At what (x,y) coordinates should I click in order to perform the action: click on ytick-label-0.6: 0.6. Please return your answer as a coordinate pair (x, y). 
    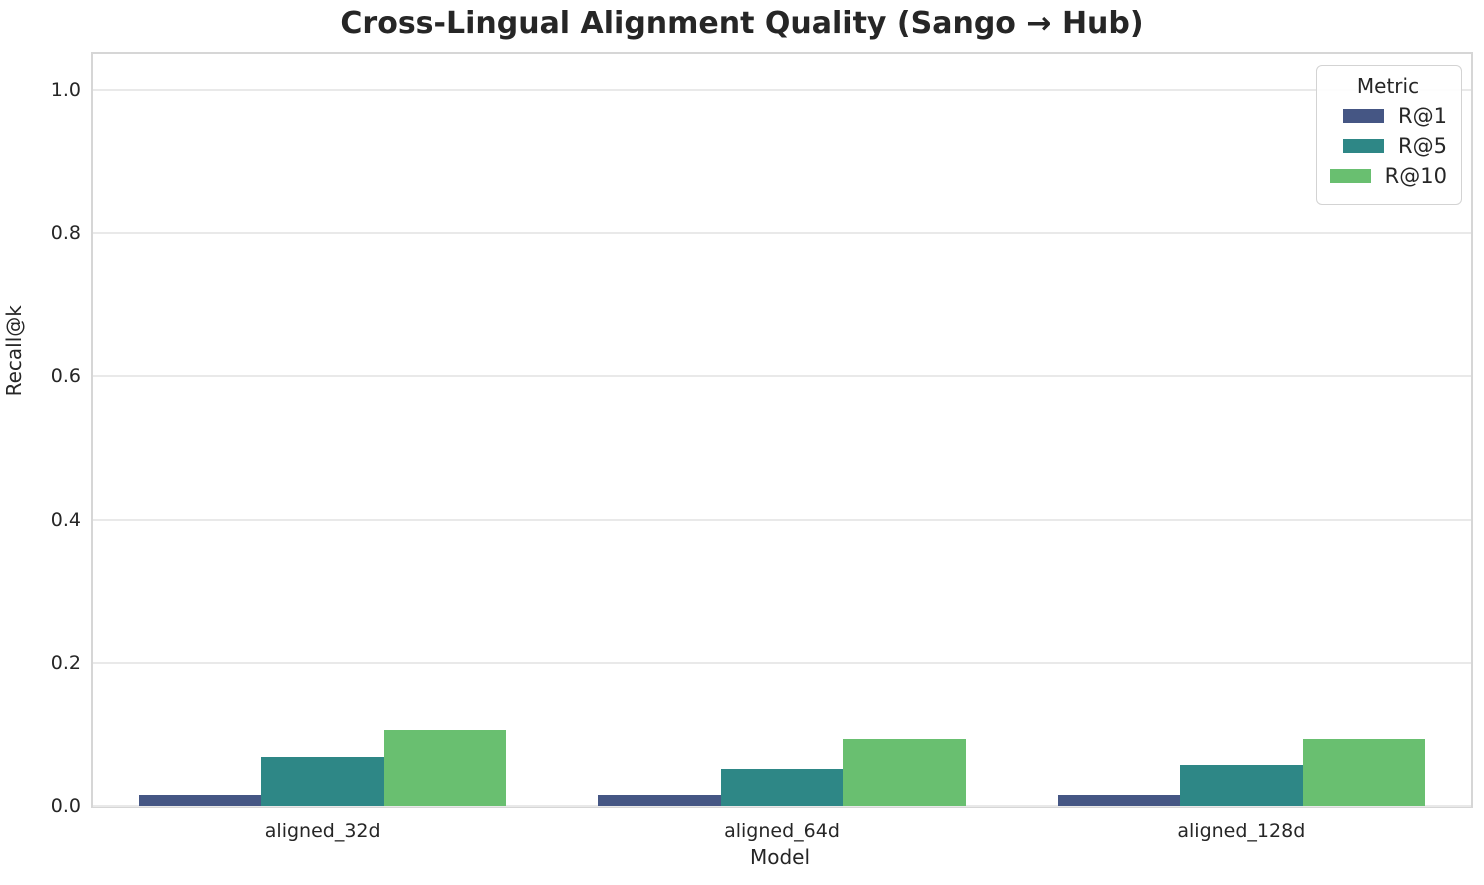
    Looking at the image, I should click on (65, 376).